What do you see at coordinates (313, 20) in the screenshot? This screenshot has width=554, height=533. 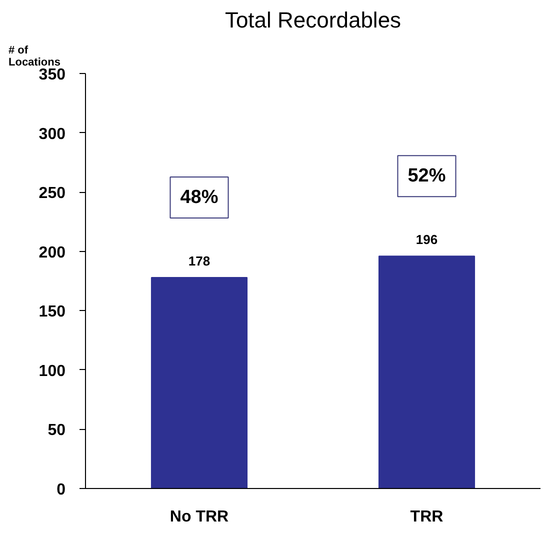 I see `chart-title: Total Recordables` at bounding box center [313, 20].